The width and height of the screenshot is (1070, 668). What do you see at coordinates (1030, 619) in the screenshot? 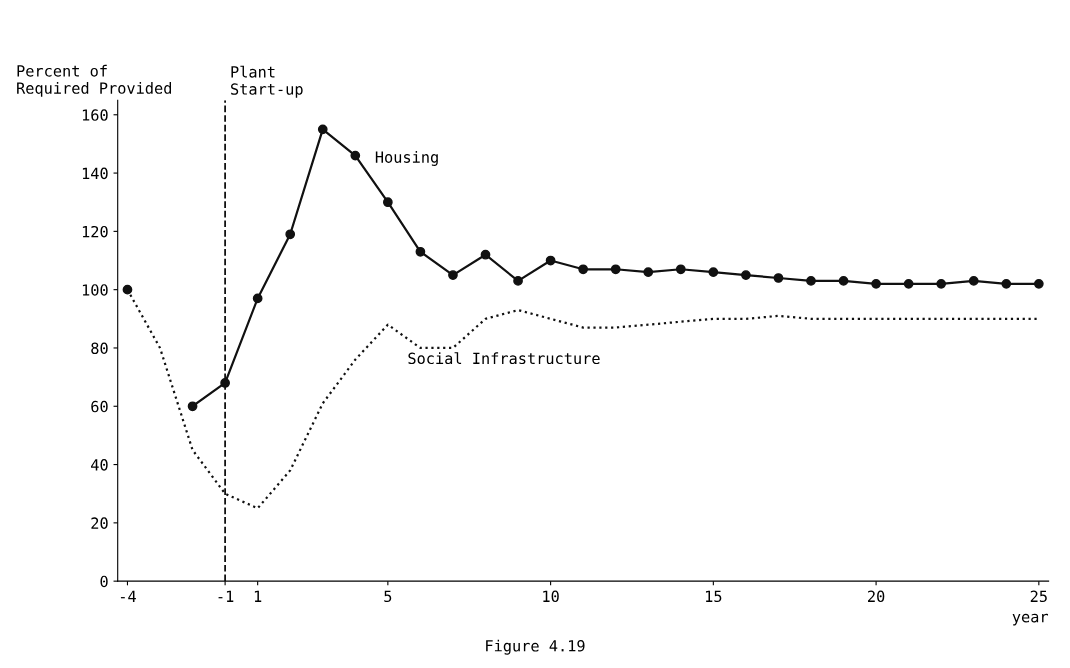
I see `x-axis-title: year` at bounding box center [1030, 619].